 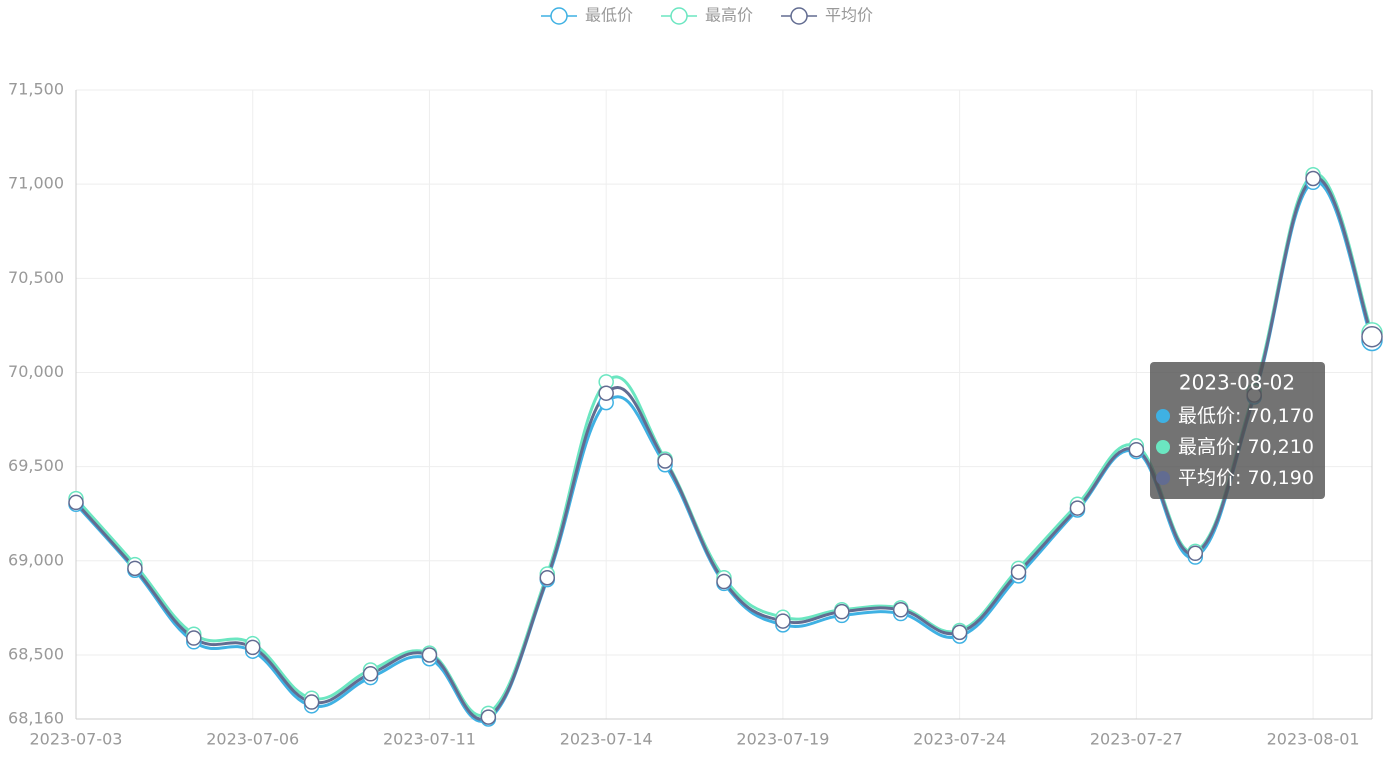 I want to click on y-tick-label: 71,000, so click(x=36, y=183).